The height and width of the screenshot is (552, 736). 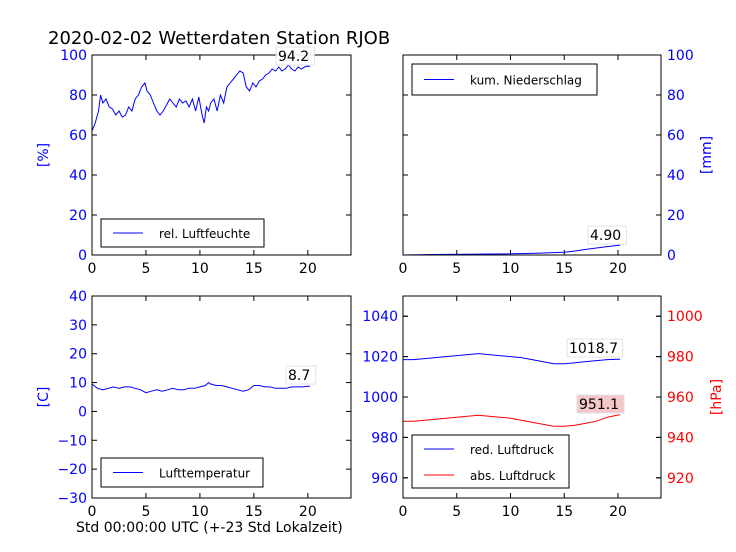 What do you see at coordinates (526, 81) in the screenshot?
I see `legend-label: kum. Niederschlag` at bounding box center [526, 81].